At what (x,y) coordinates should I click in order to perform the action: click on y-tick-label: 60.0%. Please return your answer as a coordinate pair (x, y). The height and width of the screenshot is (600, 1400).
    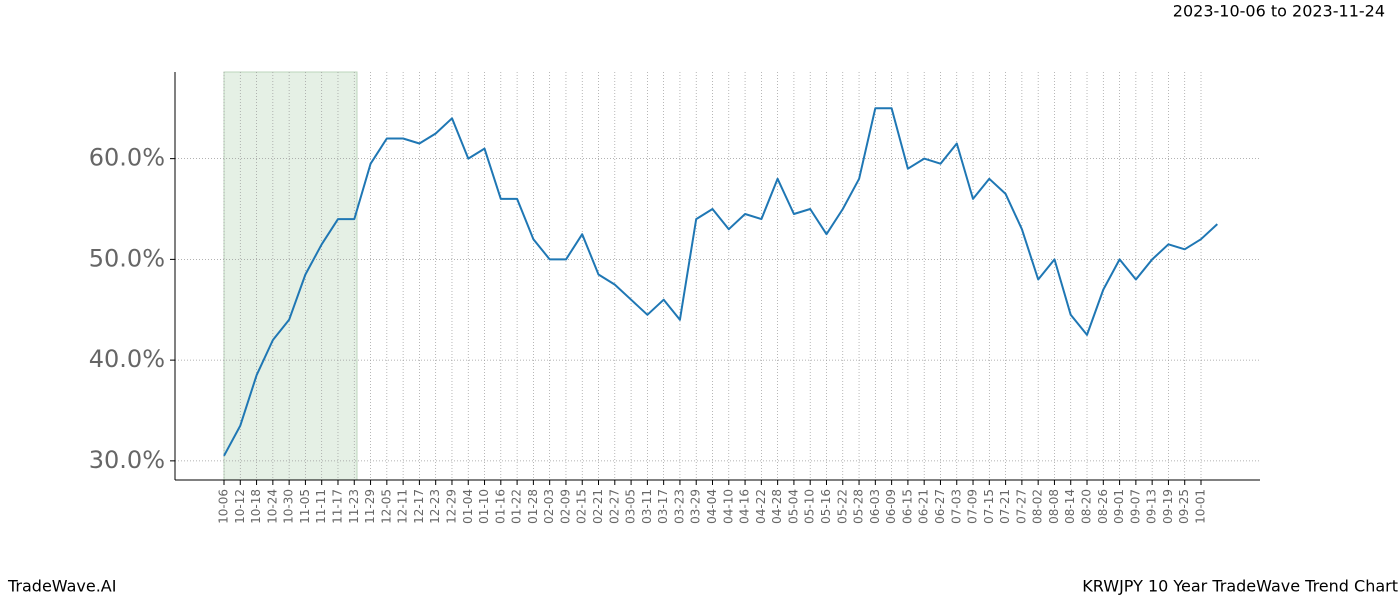
    Looking at the image, I should click on (127, 158).